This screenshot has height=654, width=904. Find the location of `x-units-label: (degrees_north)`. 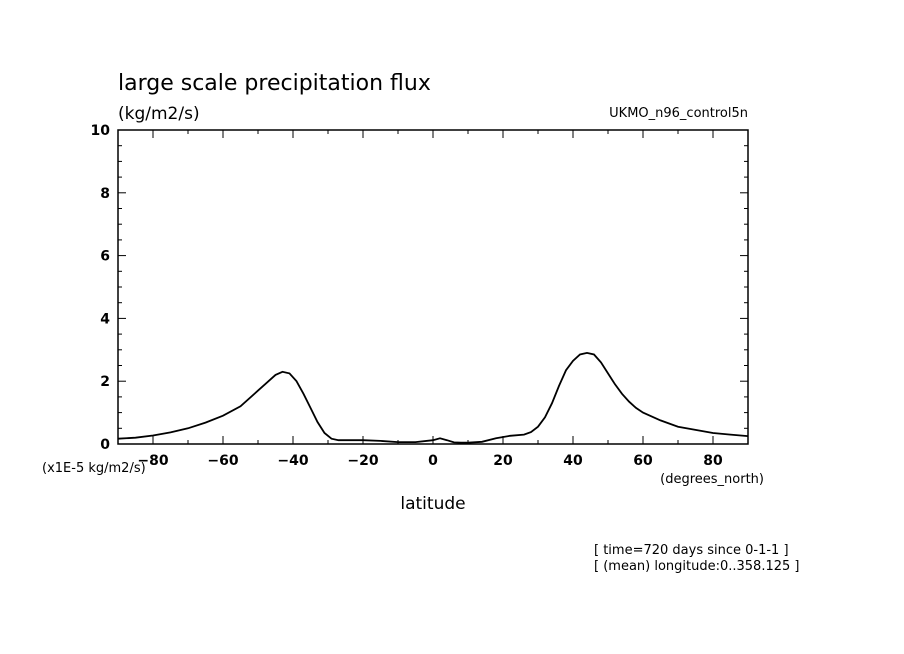

x-units-label: (degrees_north) is located at coordinates (712, 479).